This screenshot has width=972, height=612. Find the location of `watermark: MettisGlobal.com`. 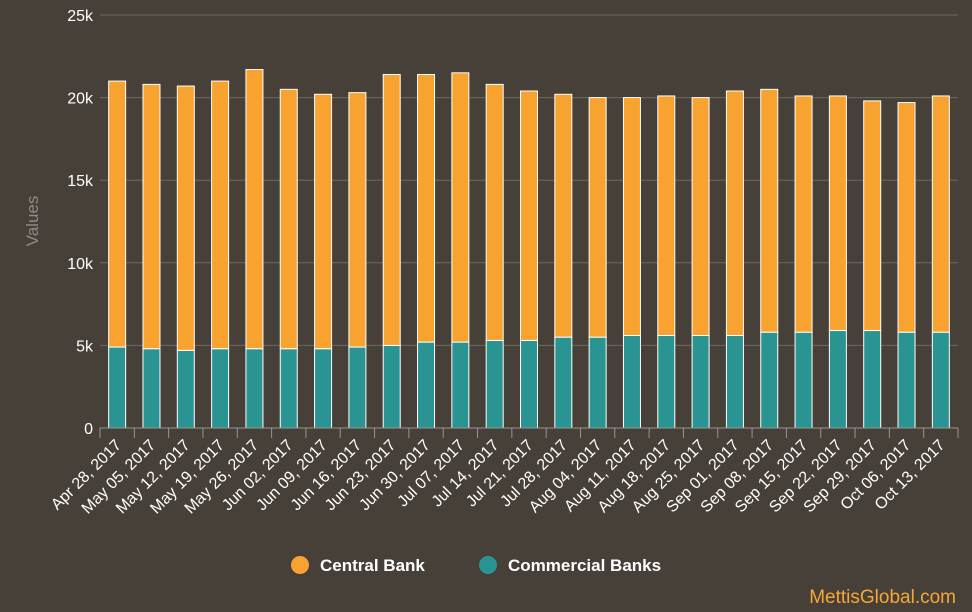

watermark: MettisGlobal.com is located at coordinates (882, 597).